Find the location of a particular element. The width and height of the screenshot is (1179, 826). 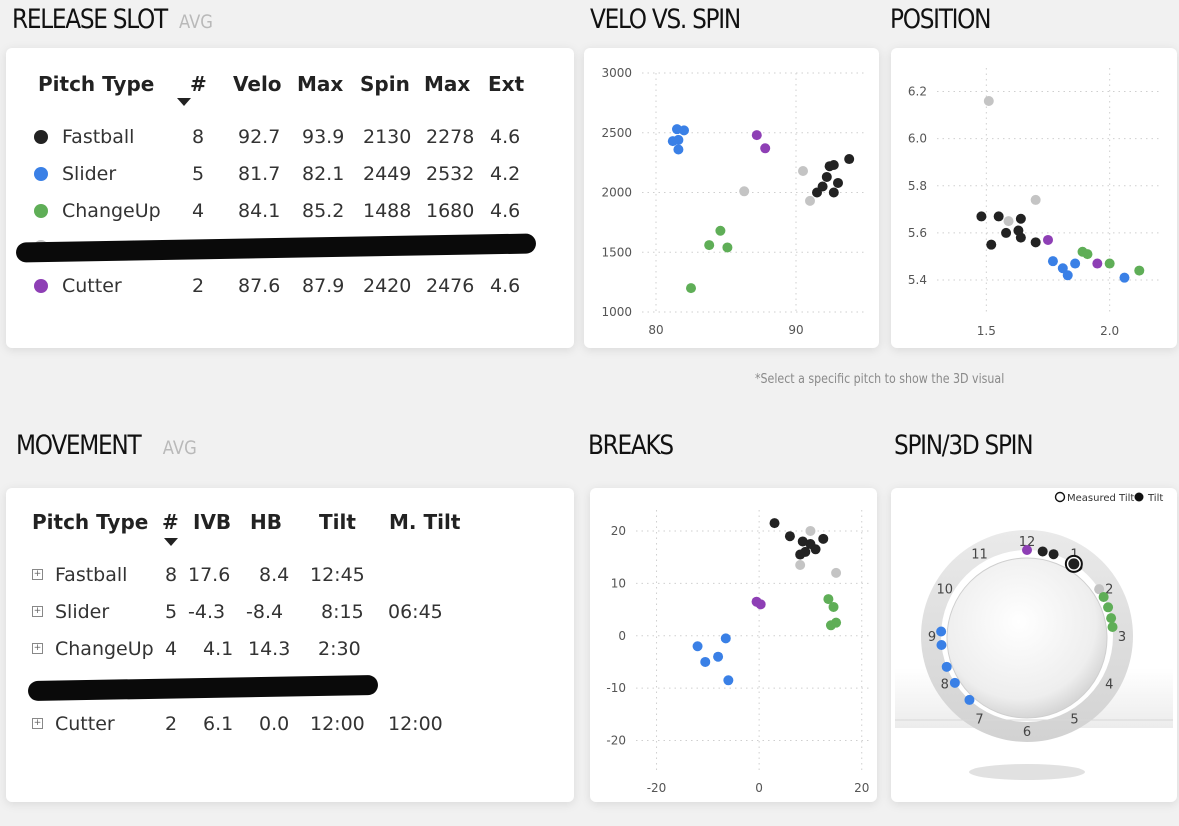

table-row: + Slider 5 -4.3 -8.4 8:15 06:45 is located at coordinates (290, 616).